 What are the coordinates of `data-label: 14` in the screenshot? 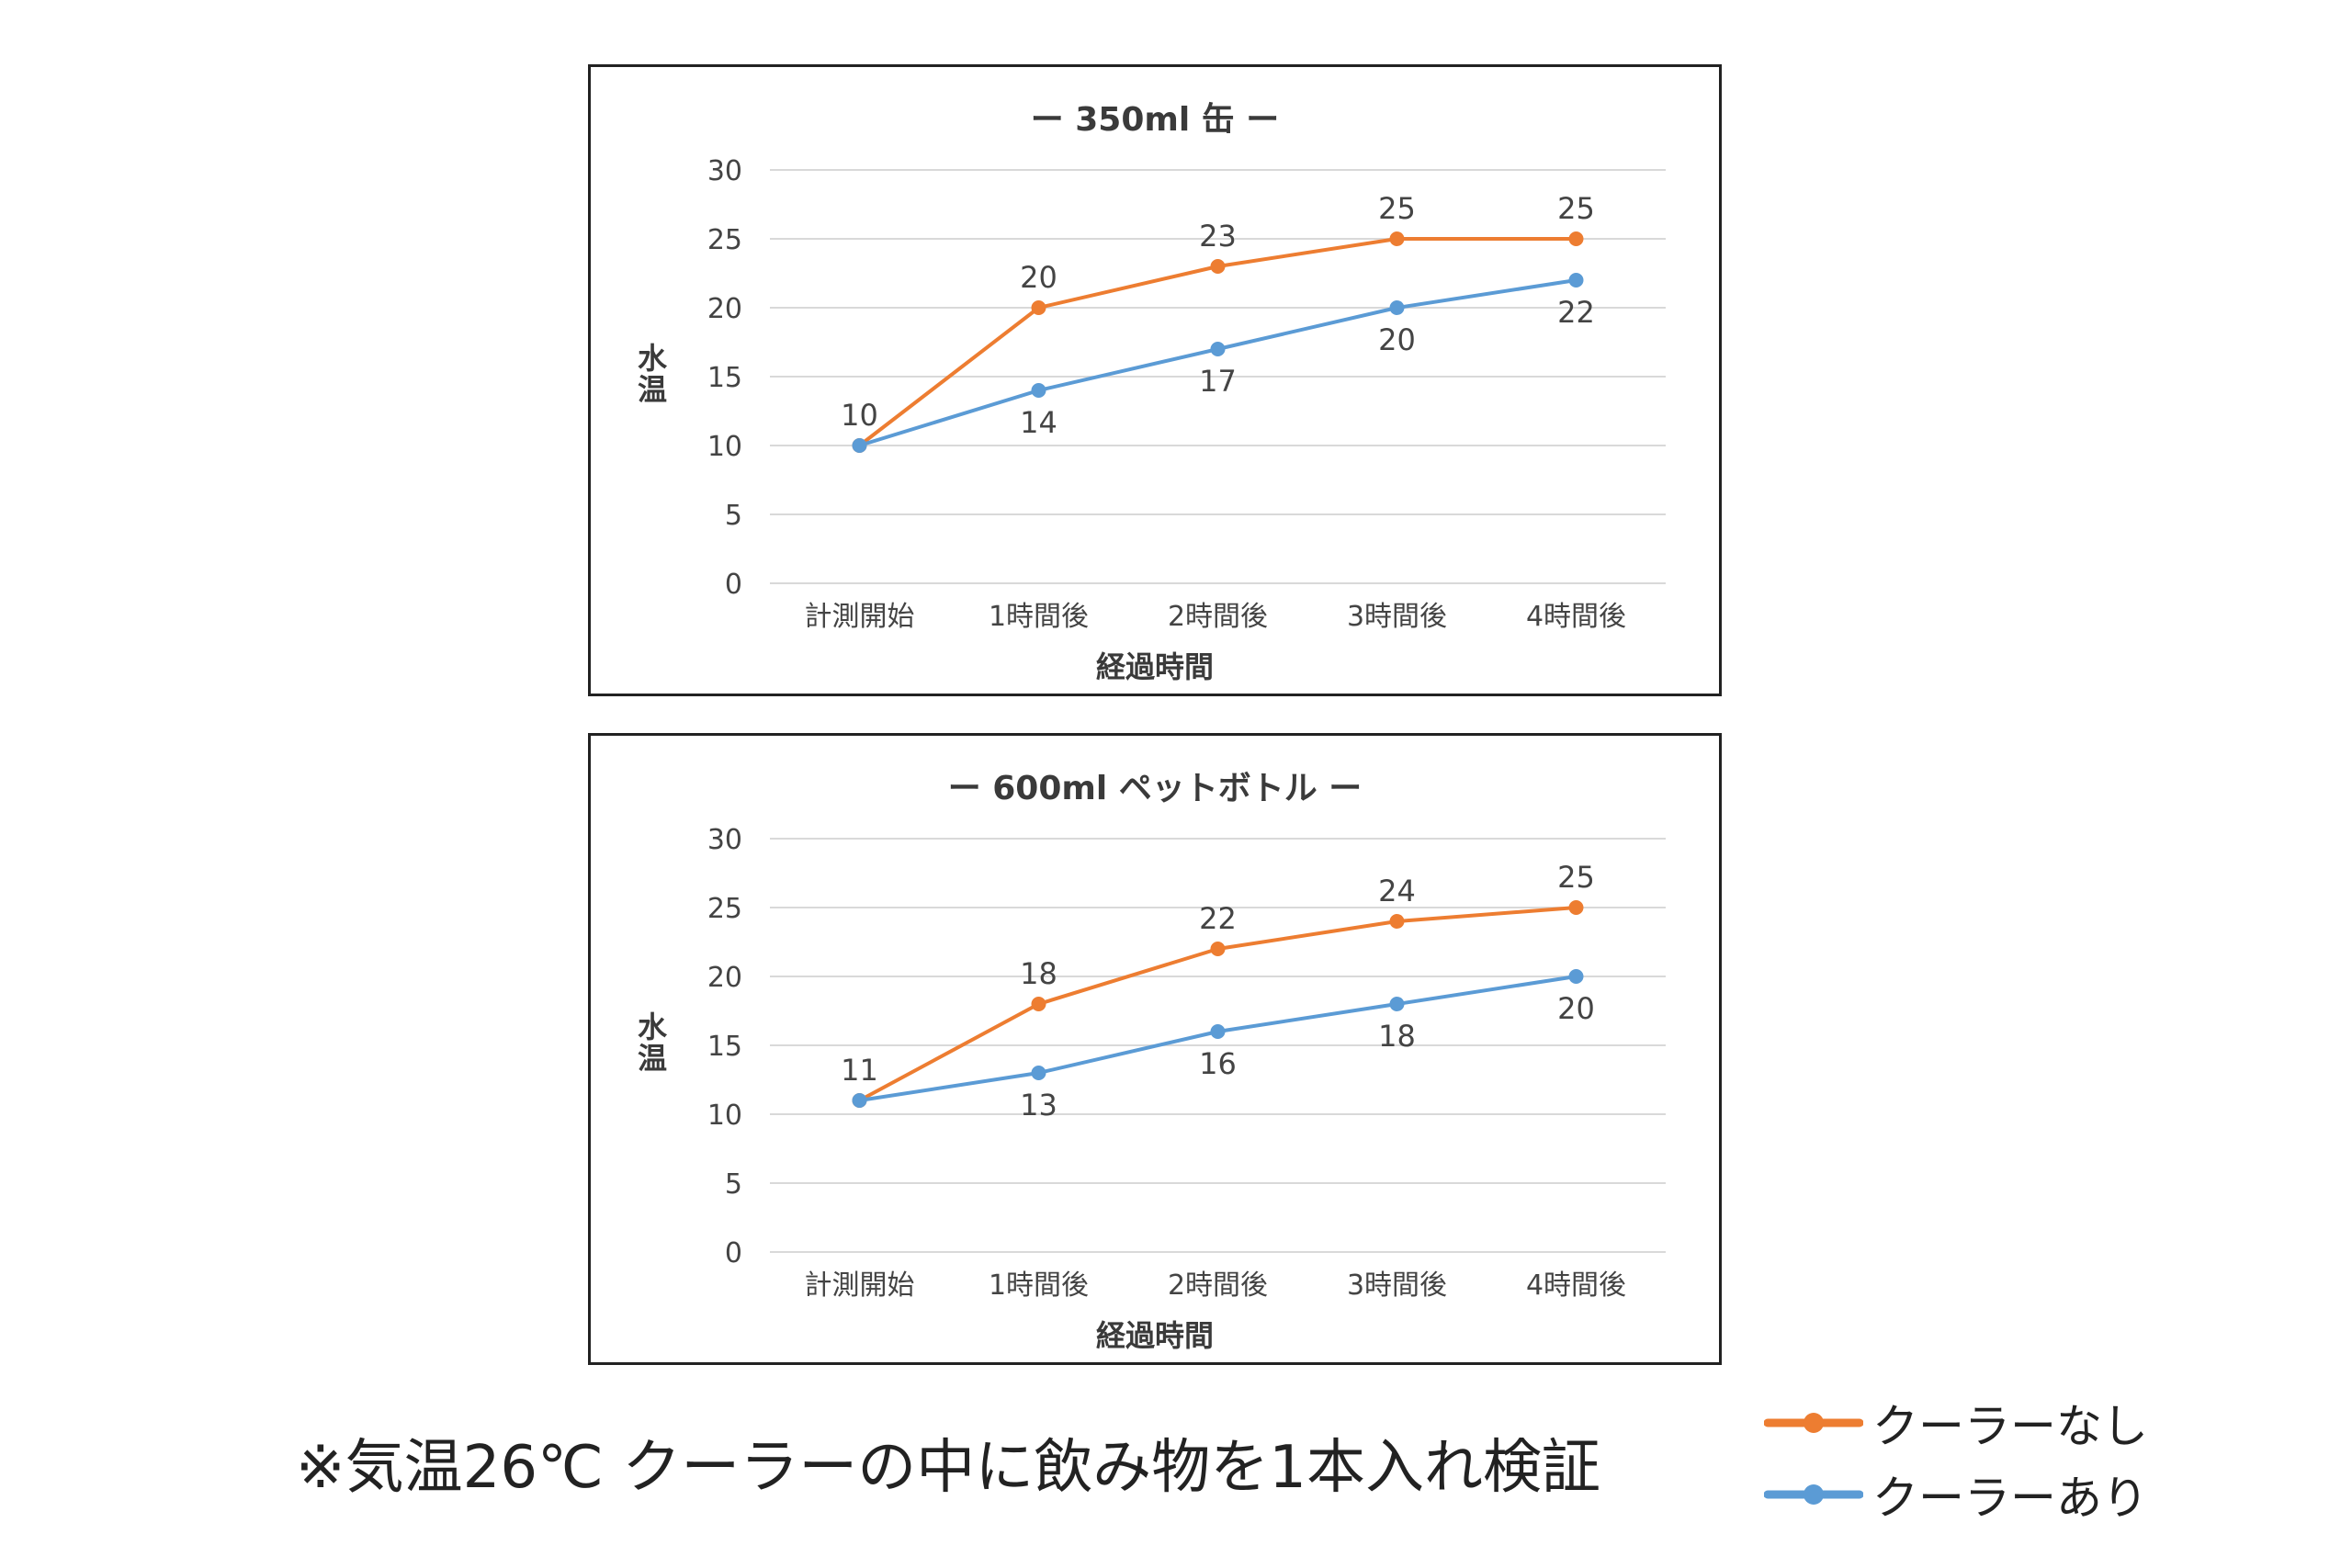 It's located at (1038, 422).